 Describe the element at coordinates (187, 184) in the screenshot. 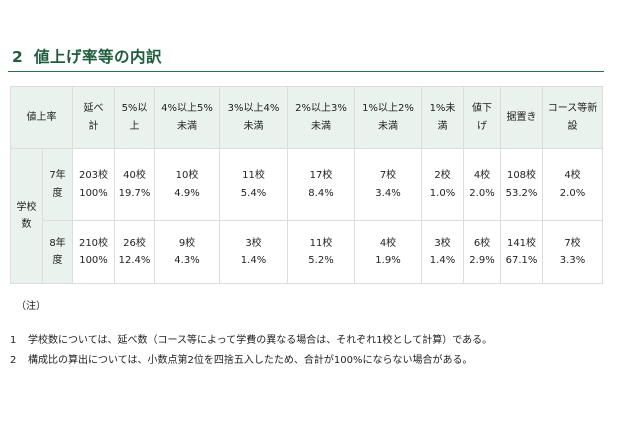

I see `table-cell: 10校 4.9%` at that location.